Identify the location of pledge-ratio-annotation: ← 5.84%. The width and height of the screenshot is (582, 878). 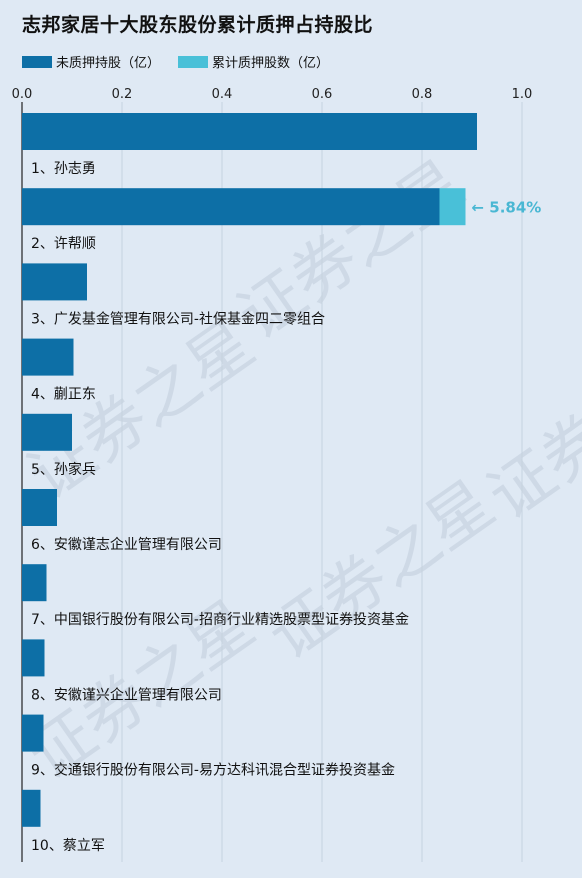
(507, 208).